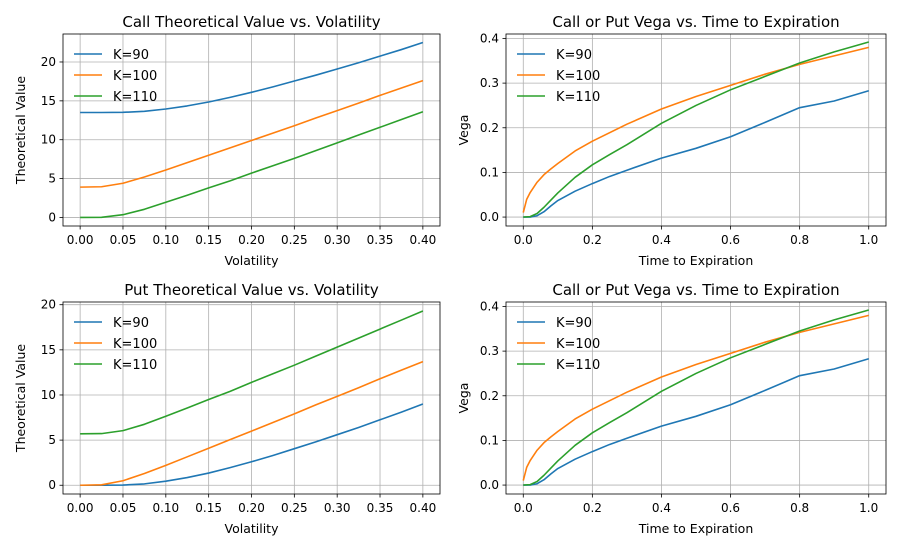  I want to click on x-tick-label: 0.0, so click(523, 508).